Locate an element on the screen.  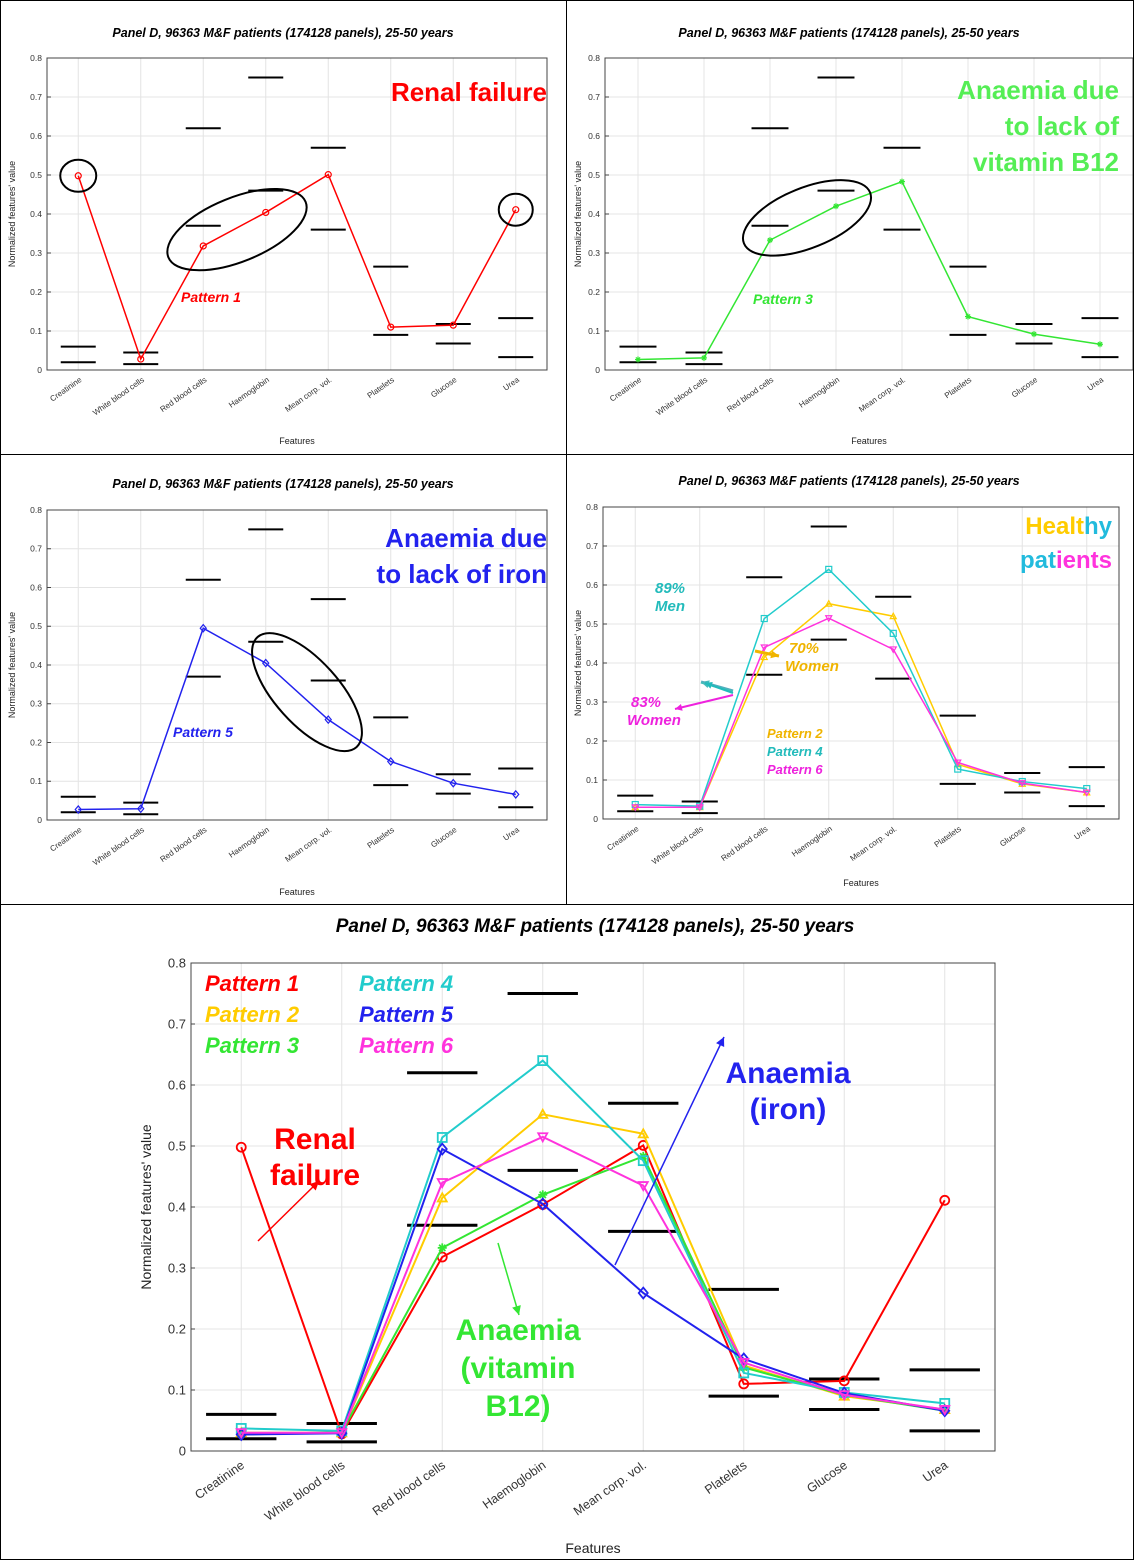
anaemia-b12-label: to lack of is located at coordinates (1062, 126).